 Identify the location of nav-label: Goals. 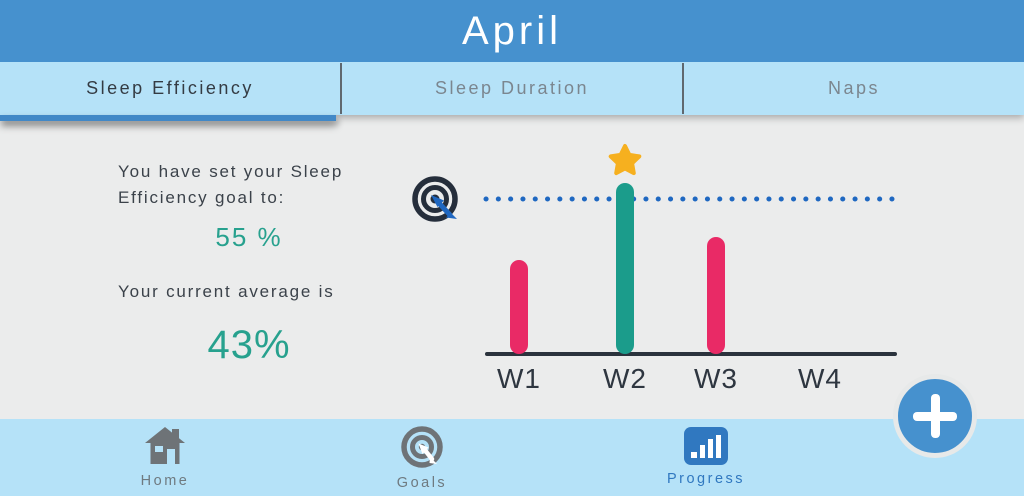
(422, 483).